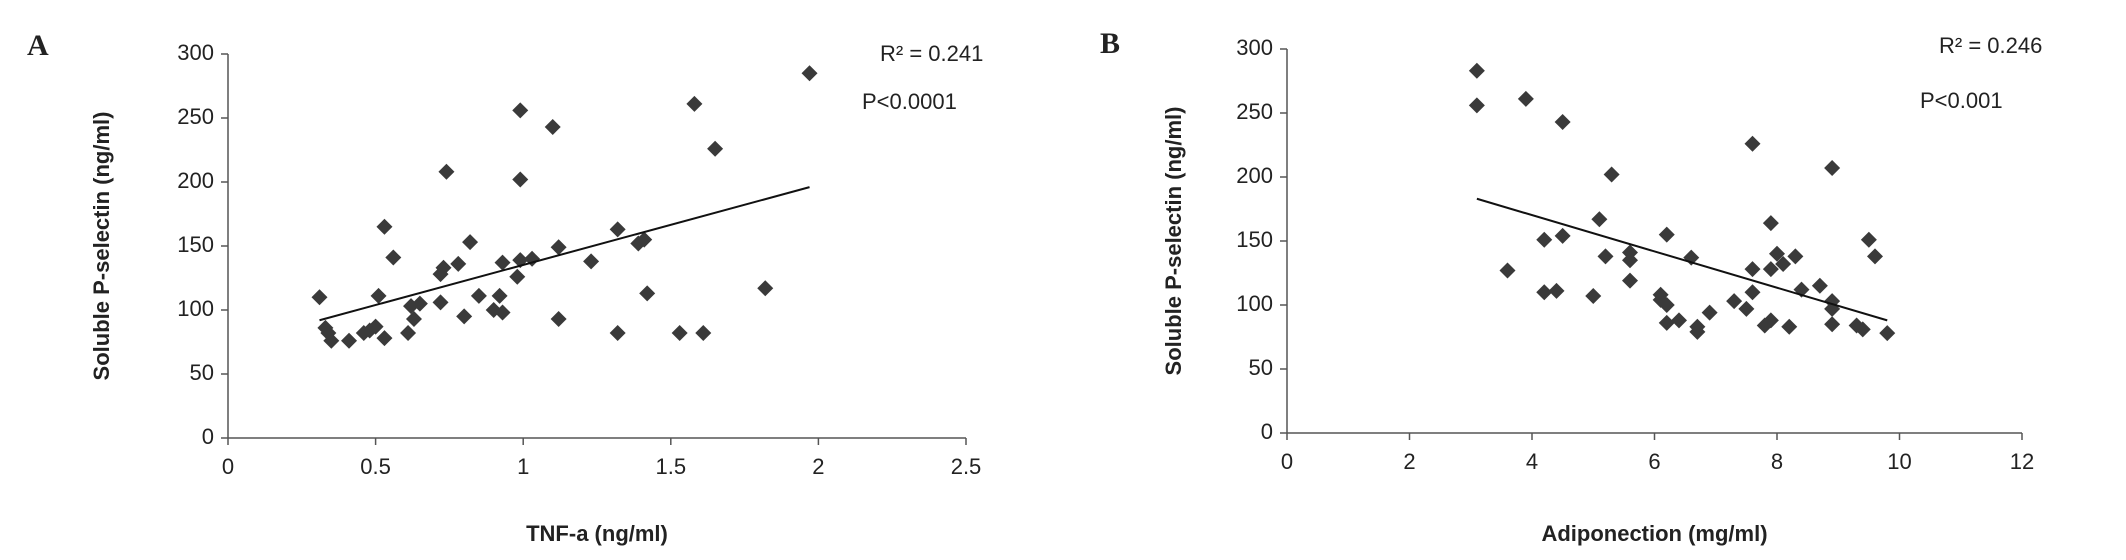 The height and width of the screenshot is (560, 2126). What do you see at coordinates (931, 53) in the screenshot?
I see `annotation: R² = 0.241` at bounding box center [931, 53].